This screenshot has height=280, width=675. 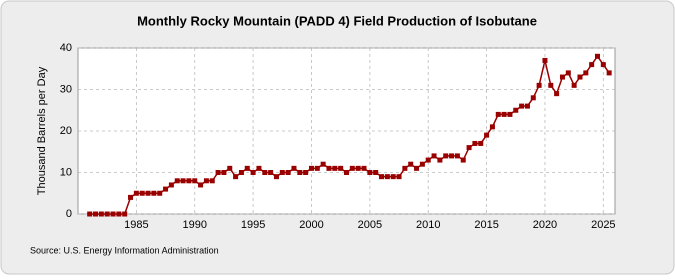 What do you see at coordinates (603, 225) in the screenshot?
I see `x-tick-label: 2025` at bounding box center [603, 225].